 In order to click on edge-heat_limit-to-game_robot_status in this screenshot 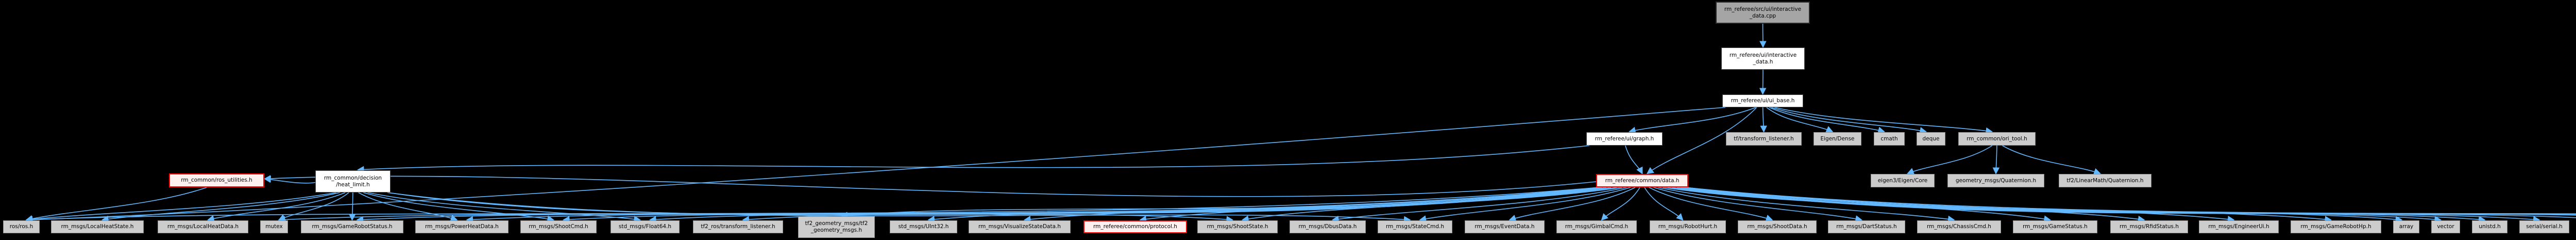, I will do `click(352, 206)`.